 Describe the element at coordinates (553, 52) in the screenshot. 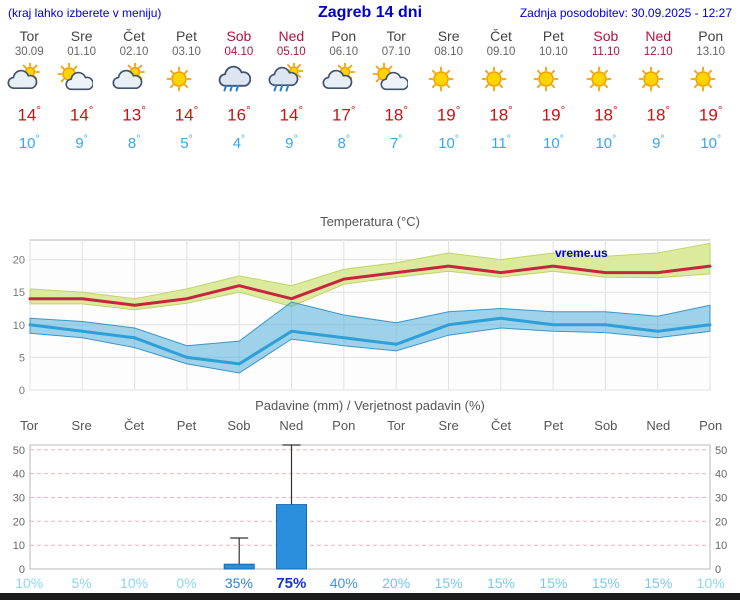

I see `day-date: 10.10` at that location.